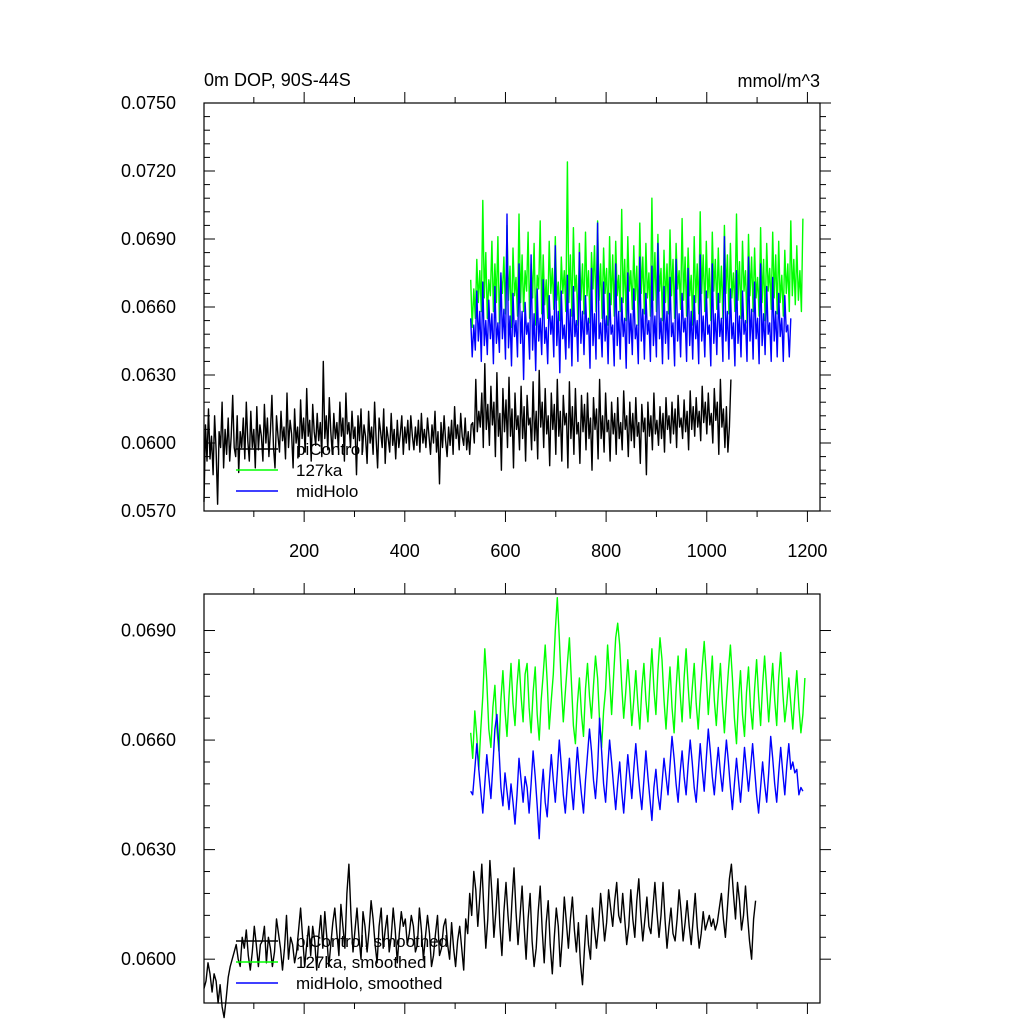  I want to click on top-panel-y-tick-label: 0.0630, so click(148, 375).